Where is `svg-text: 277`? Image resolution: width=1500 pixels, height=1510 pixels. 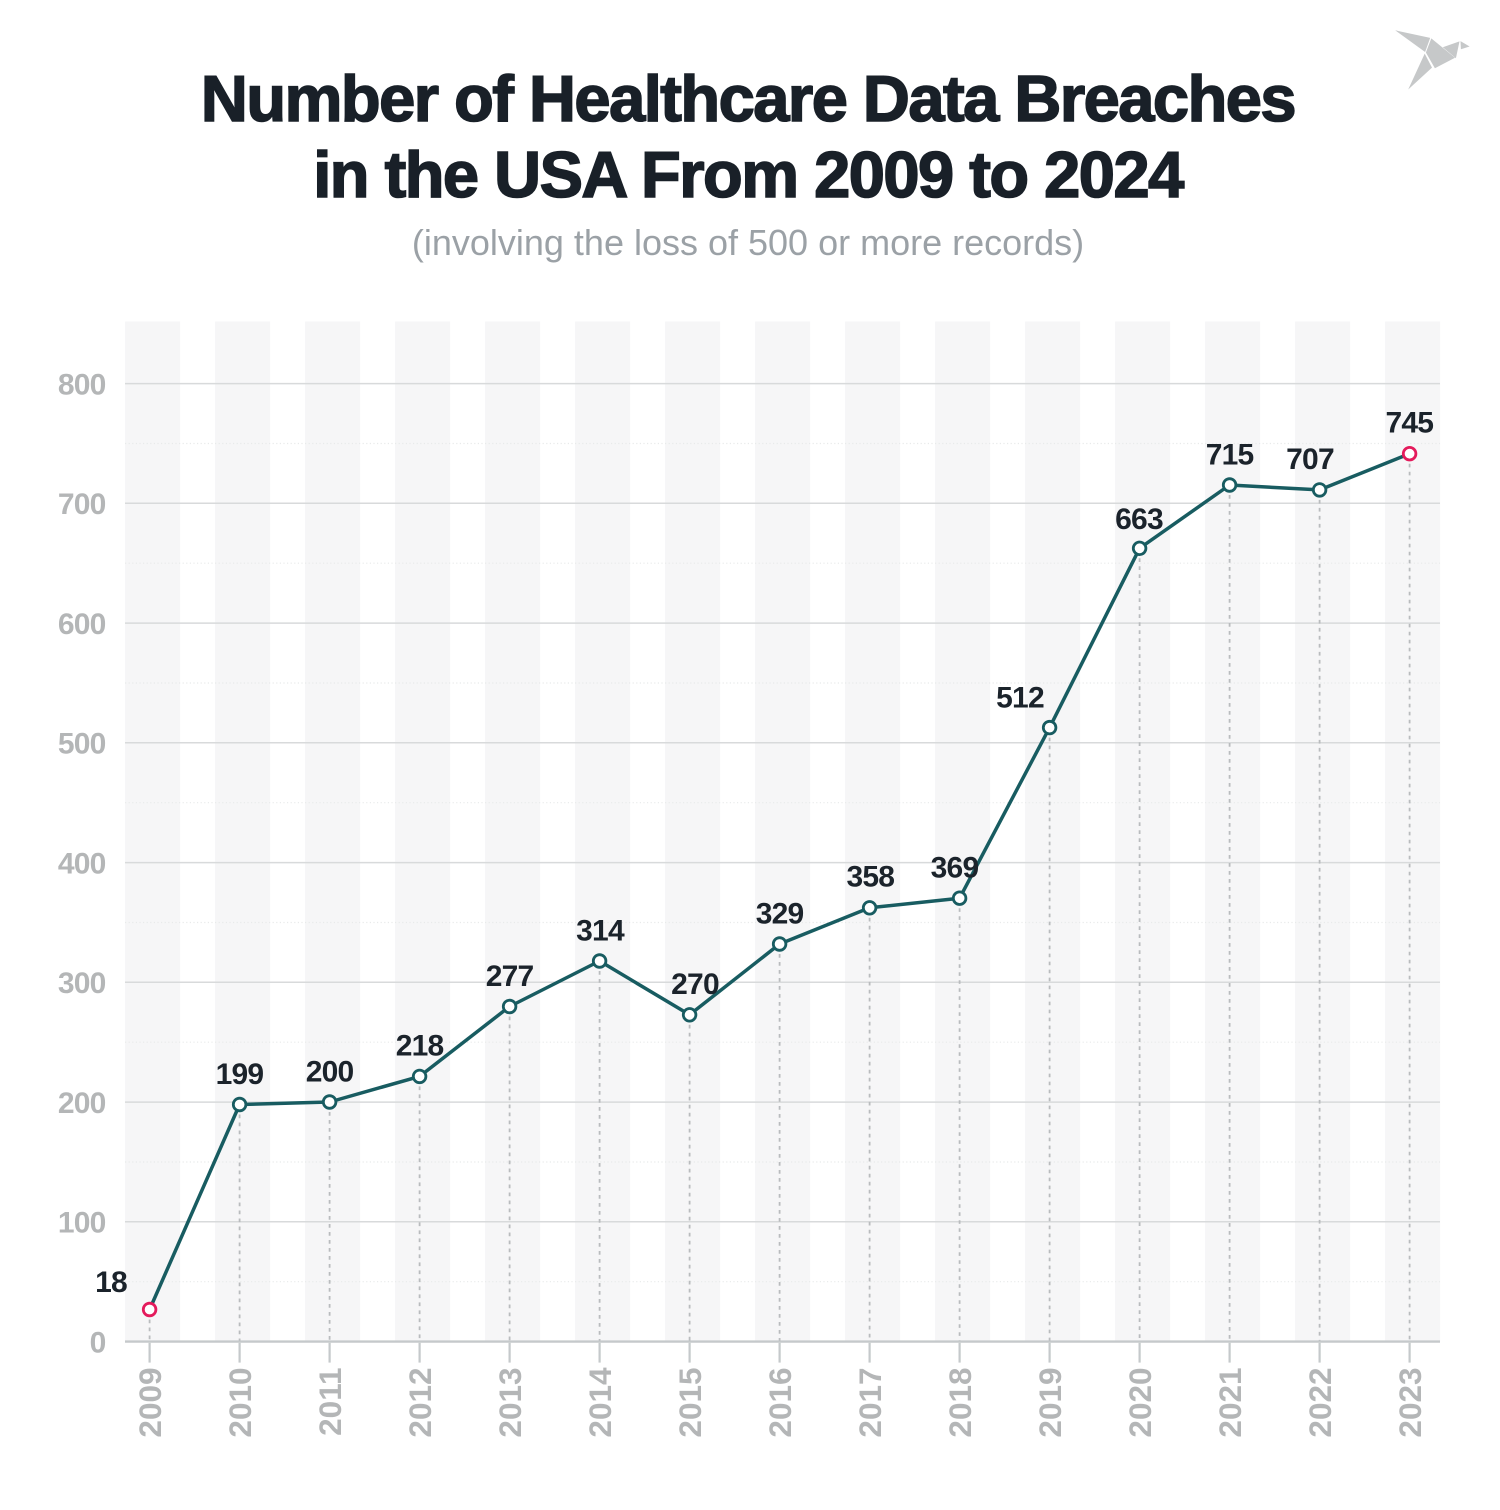 svg-text: 277 is located at coordinates (510, 976).